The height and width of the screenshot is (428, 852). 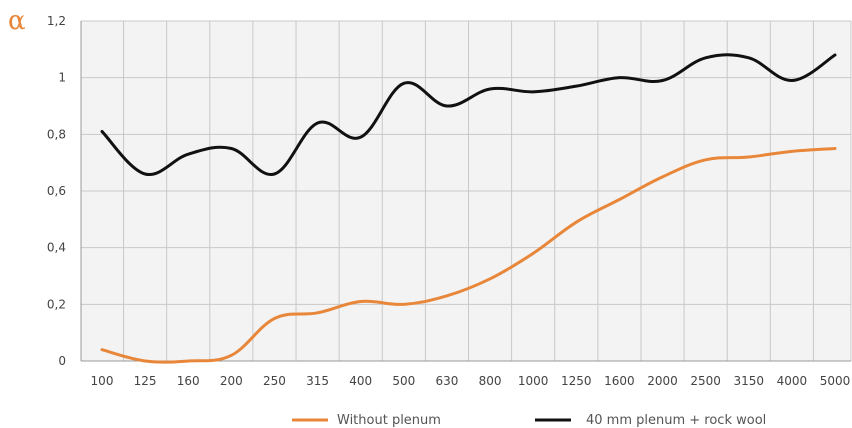 I want to click on x-tick-label: 125, so click(x=145, y=381).